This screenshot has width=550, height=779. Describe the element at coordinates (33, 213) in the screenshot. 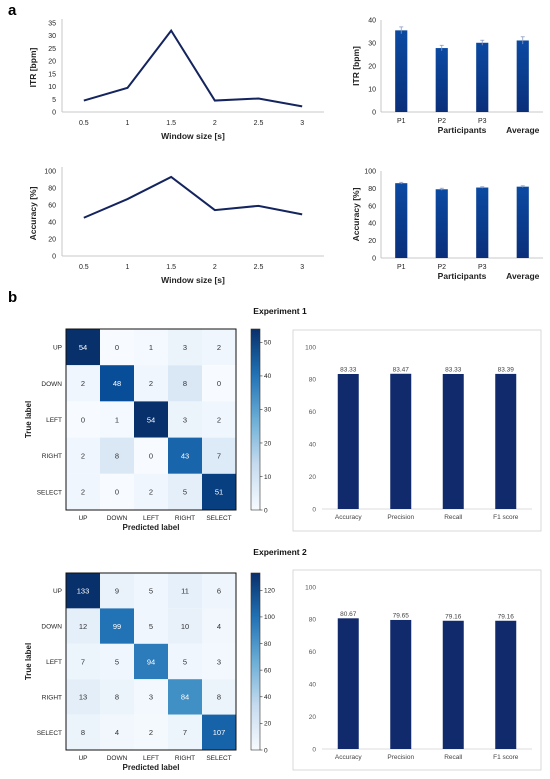

I see `y-axis-title: Accuracy [%]` at that location.